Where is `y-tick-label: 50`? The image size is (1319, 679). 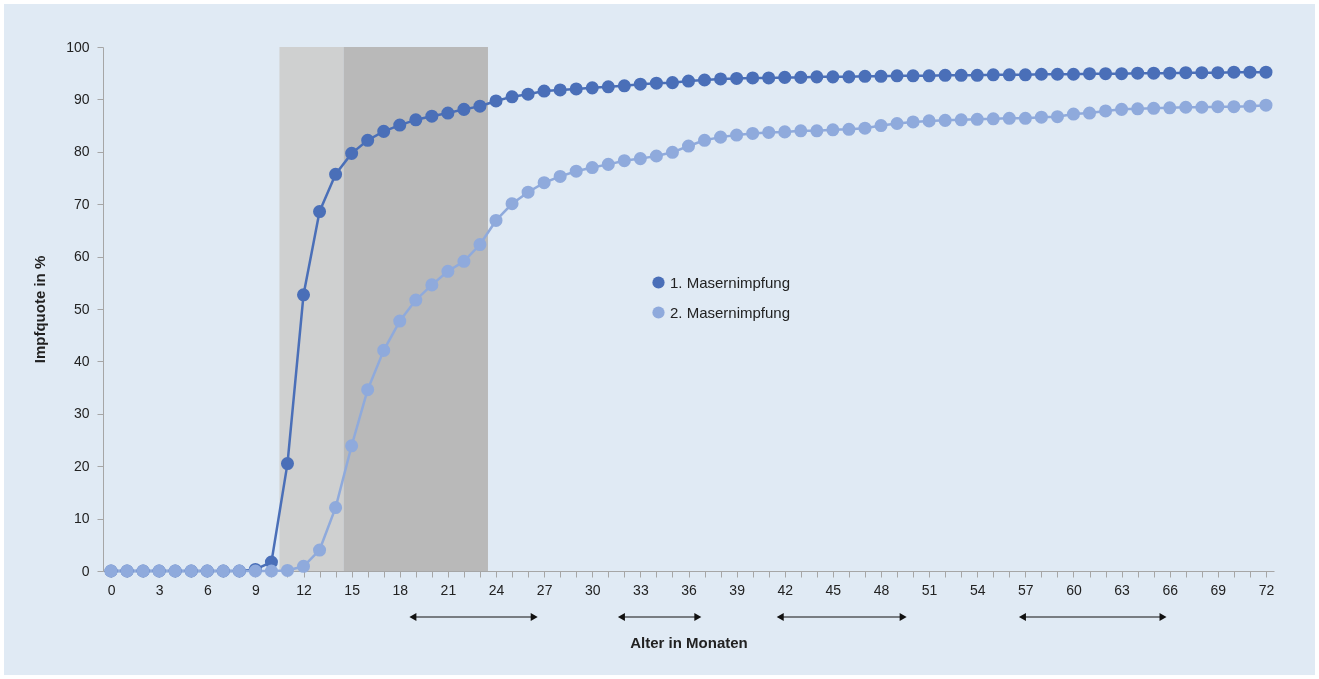
y-tick-label: 50 is located at coordinates (81, 308).